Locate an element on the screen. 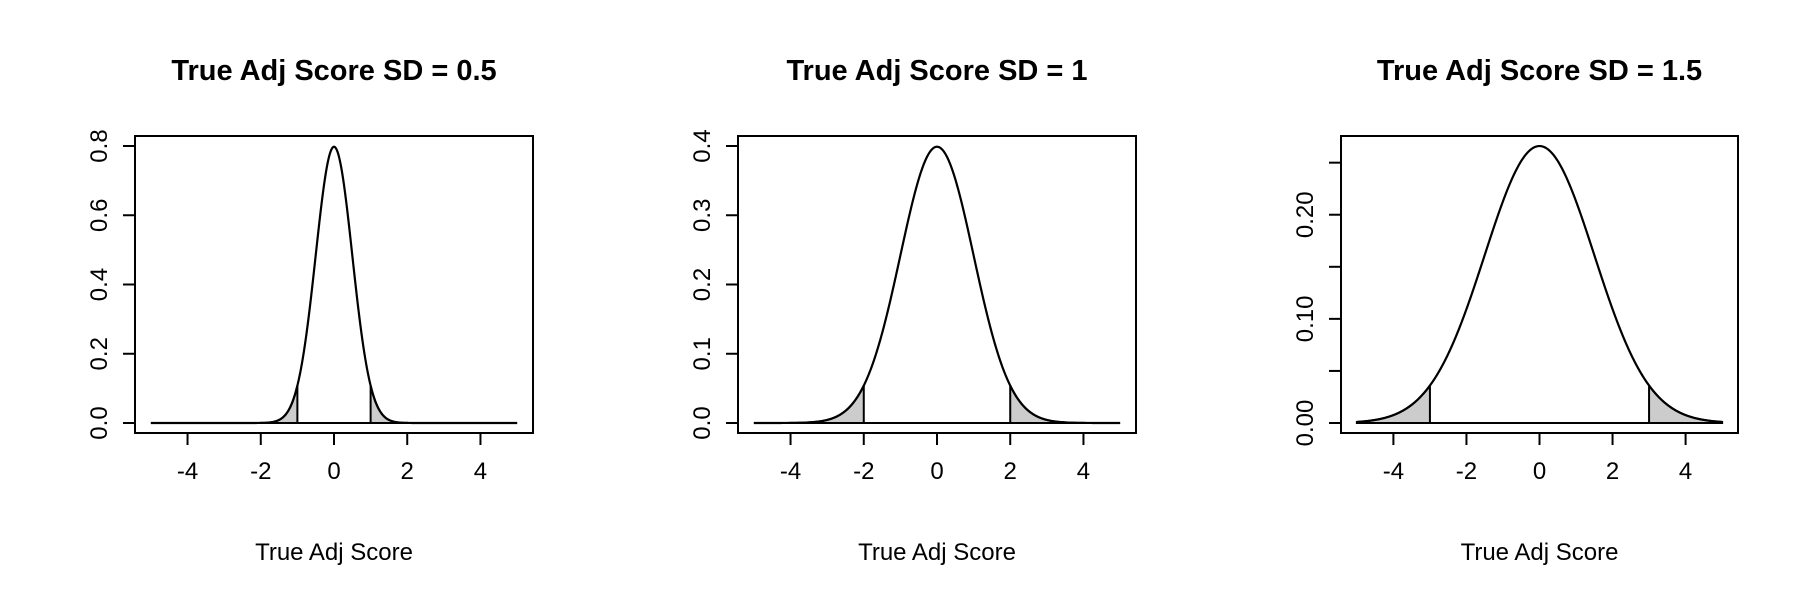  y-tick-label: 0.10 is located at coordinates (1305, 319).